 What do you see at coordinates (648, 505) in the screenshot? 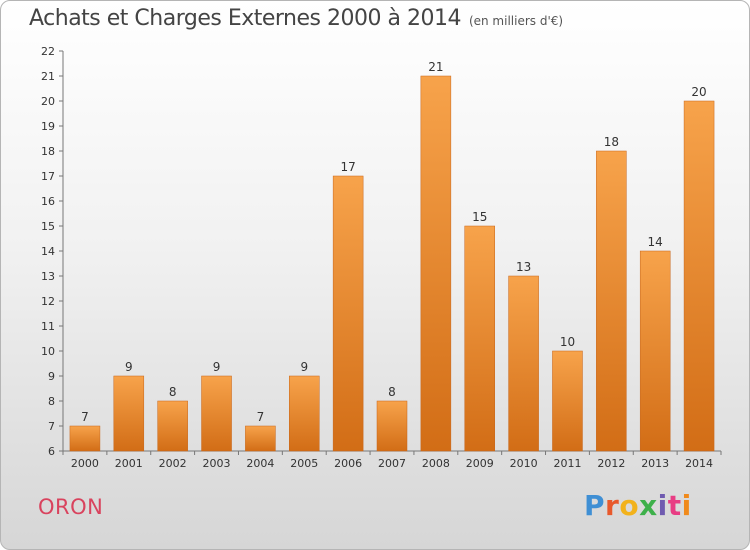
I see `logo-letter: x` at bounding box center [648, 505].